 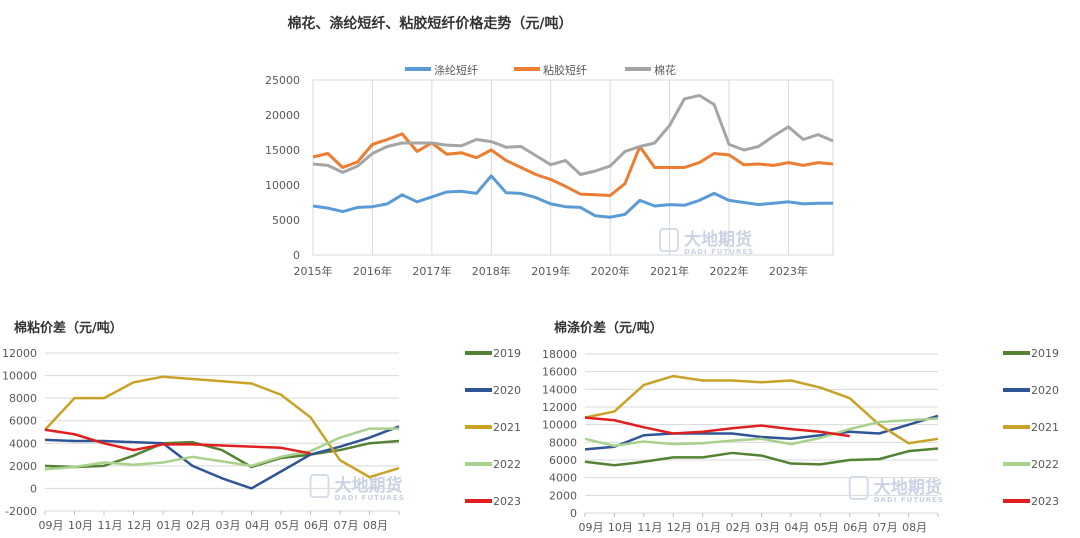 What do you see at coordinates (68, 328) in the screenshot?
I see `chart-title: 棉粘价差（元/吨）` at bounding box center [68, 328].